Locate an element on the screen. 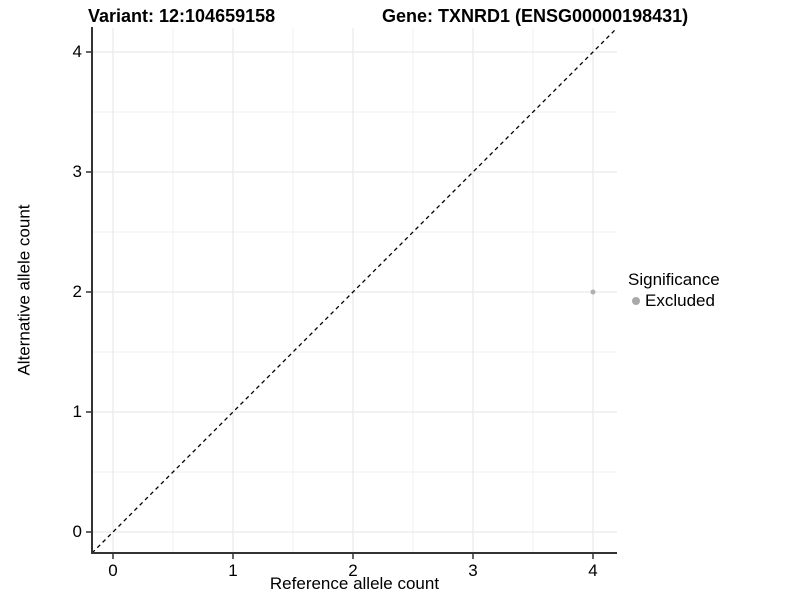 Image resolution: width=800 pixels, height=600 pixels. legend-item-excluded: Excluded is located at coordinates (676, 300).